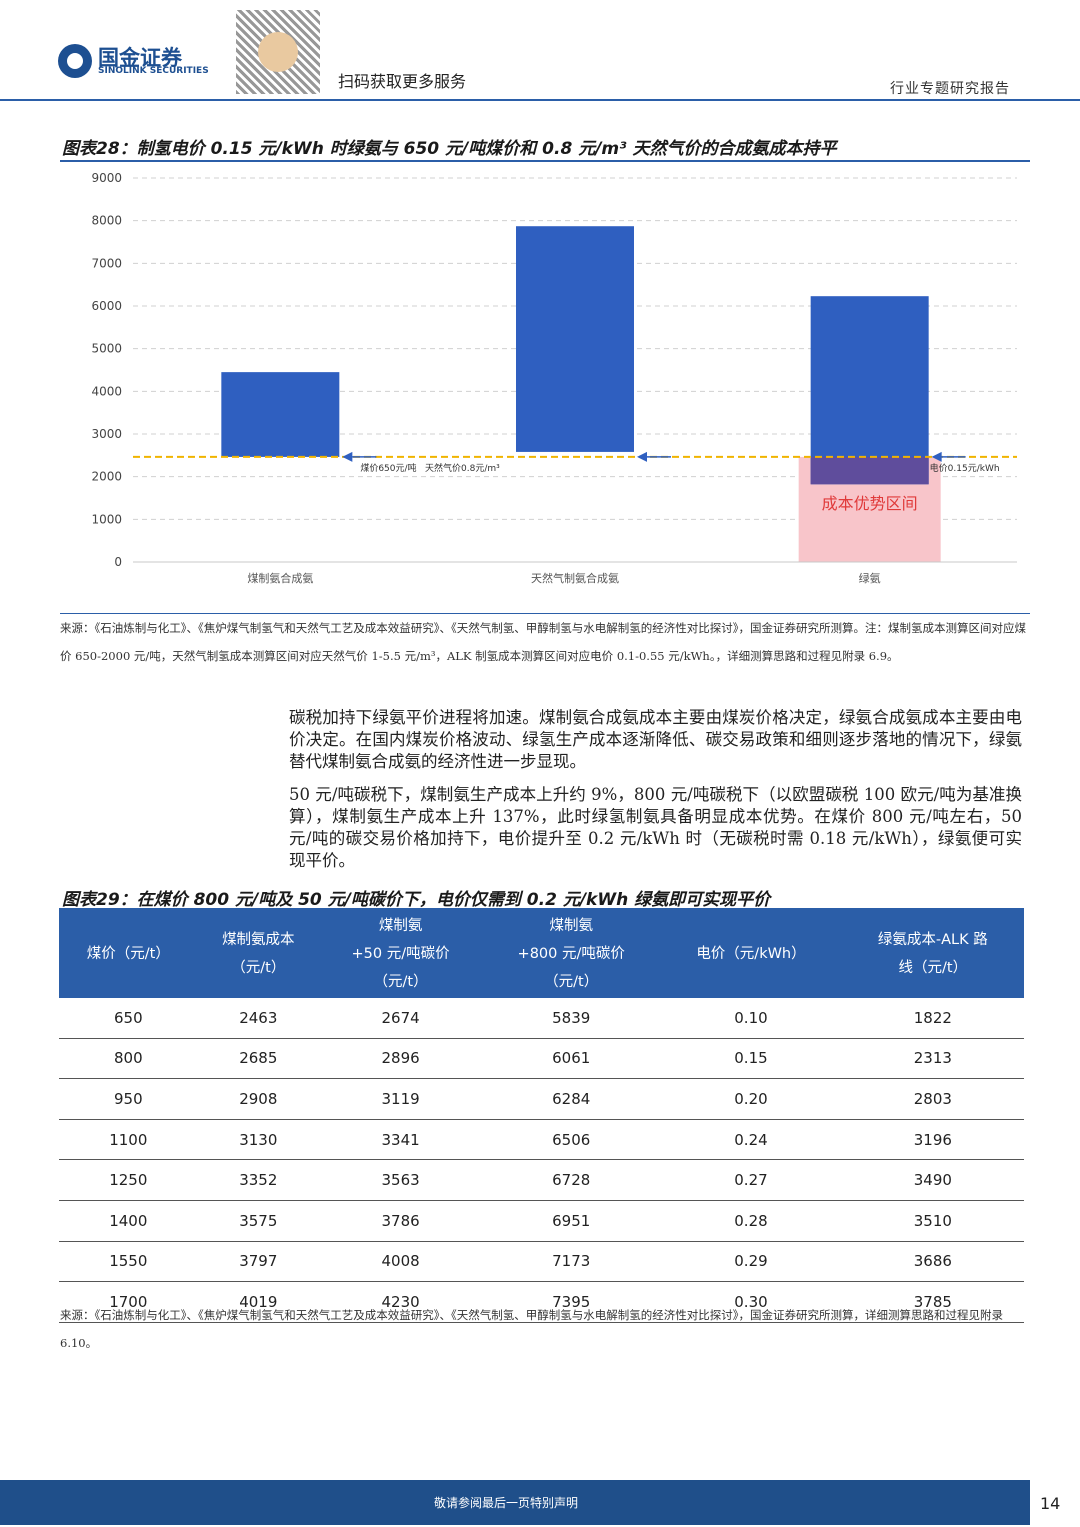 The image size is (1080, 1527). What do you see at coordinates (575, 578) in the screenshot?
I see `x-tick-label: 天然气制氨合成氨` at bounding box center [575, 578].